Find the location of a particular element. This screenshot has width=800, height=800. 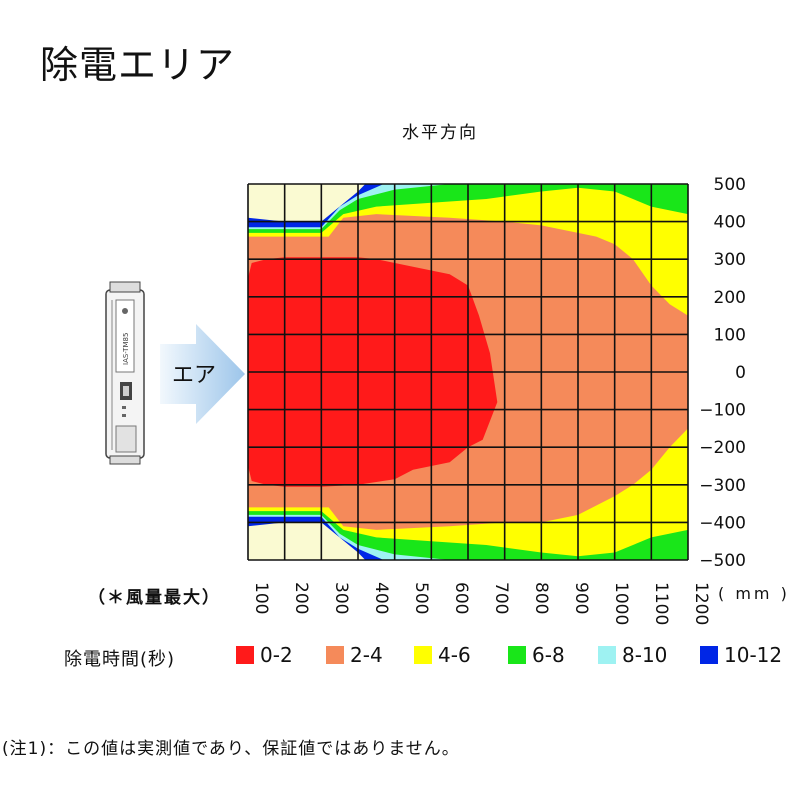

legend-item: 0-2 is located at coordinates (264, 655).